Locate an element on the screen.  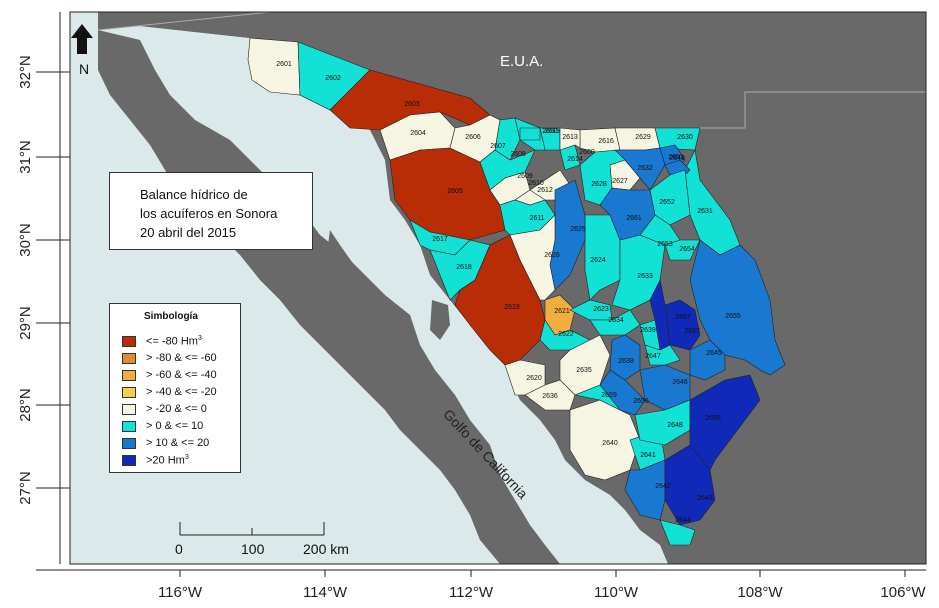
aquifer-code-2630: 2630 is located at coordinates (685, 137).